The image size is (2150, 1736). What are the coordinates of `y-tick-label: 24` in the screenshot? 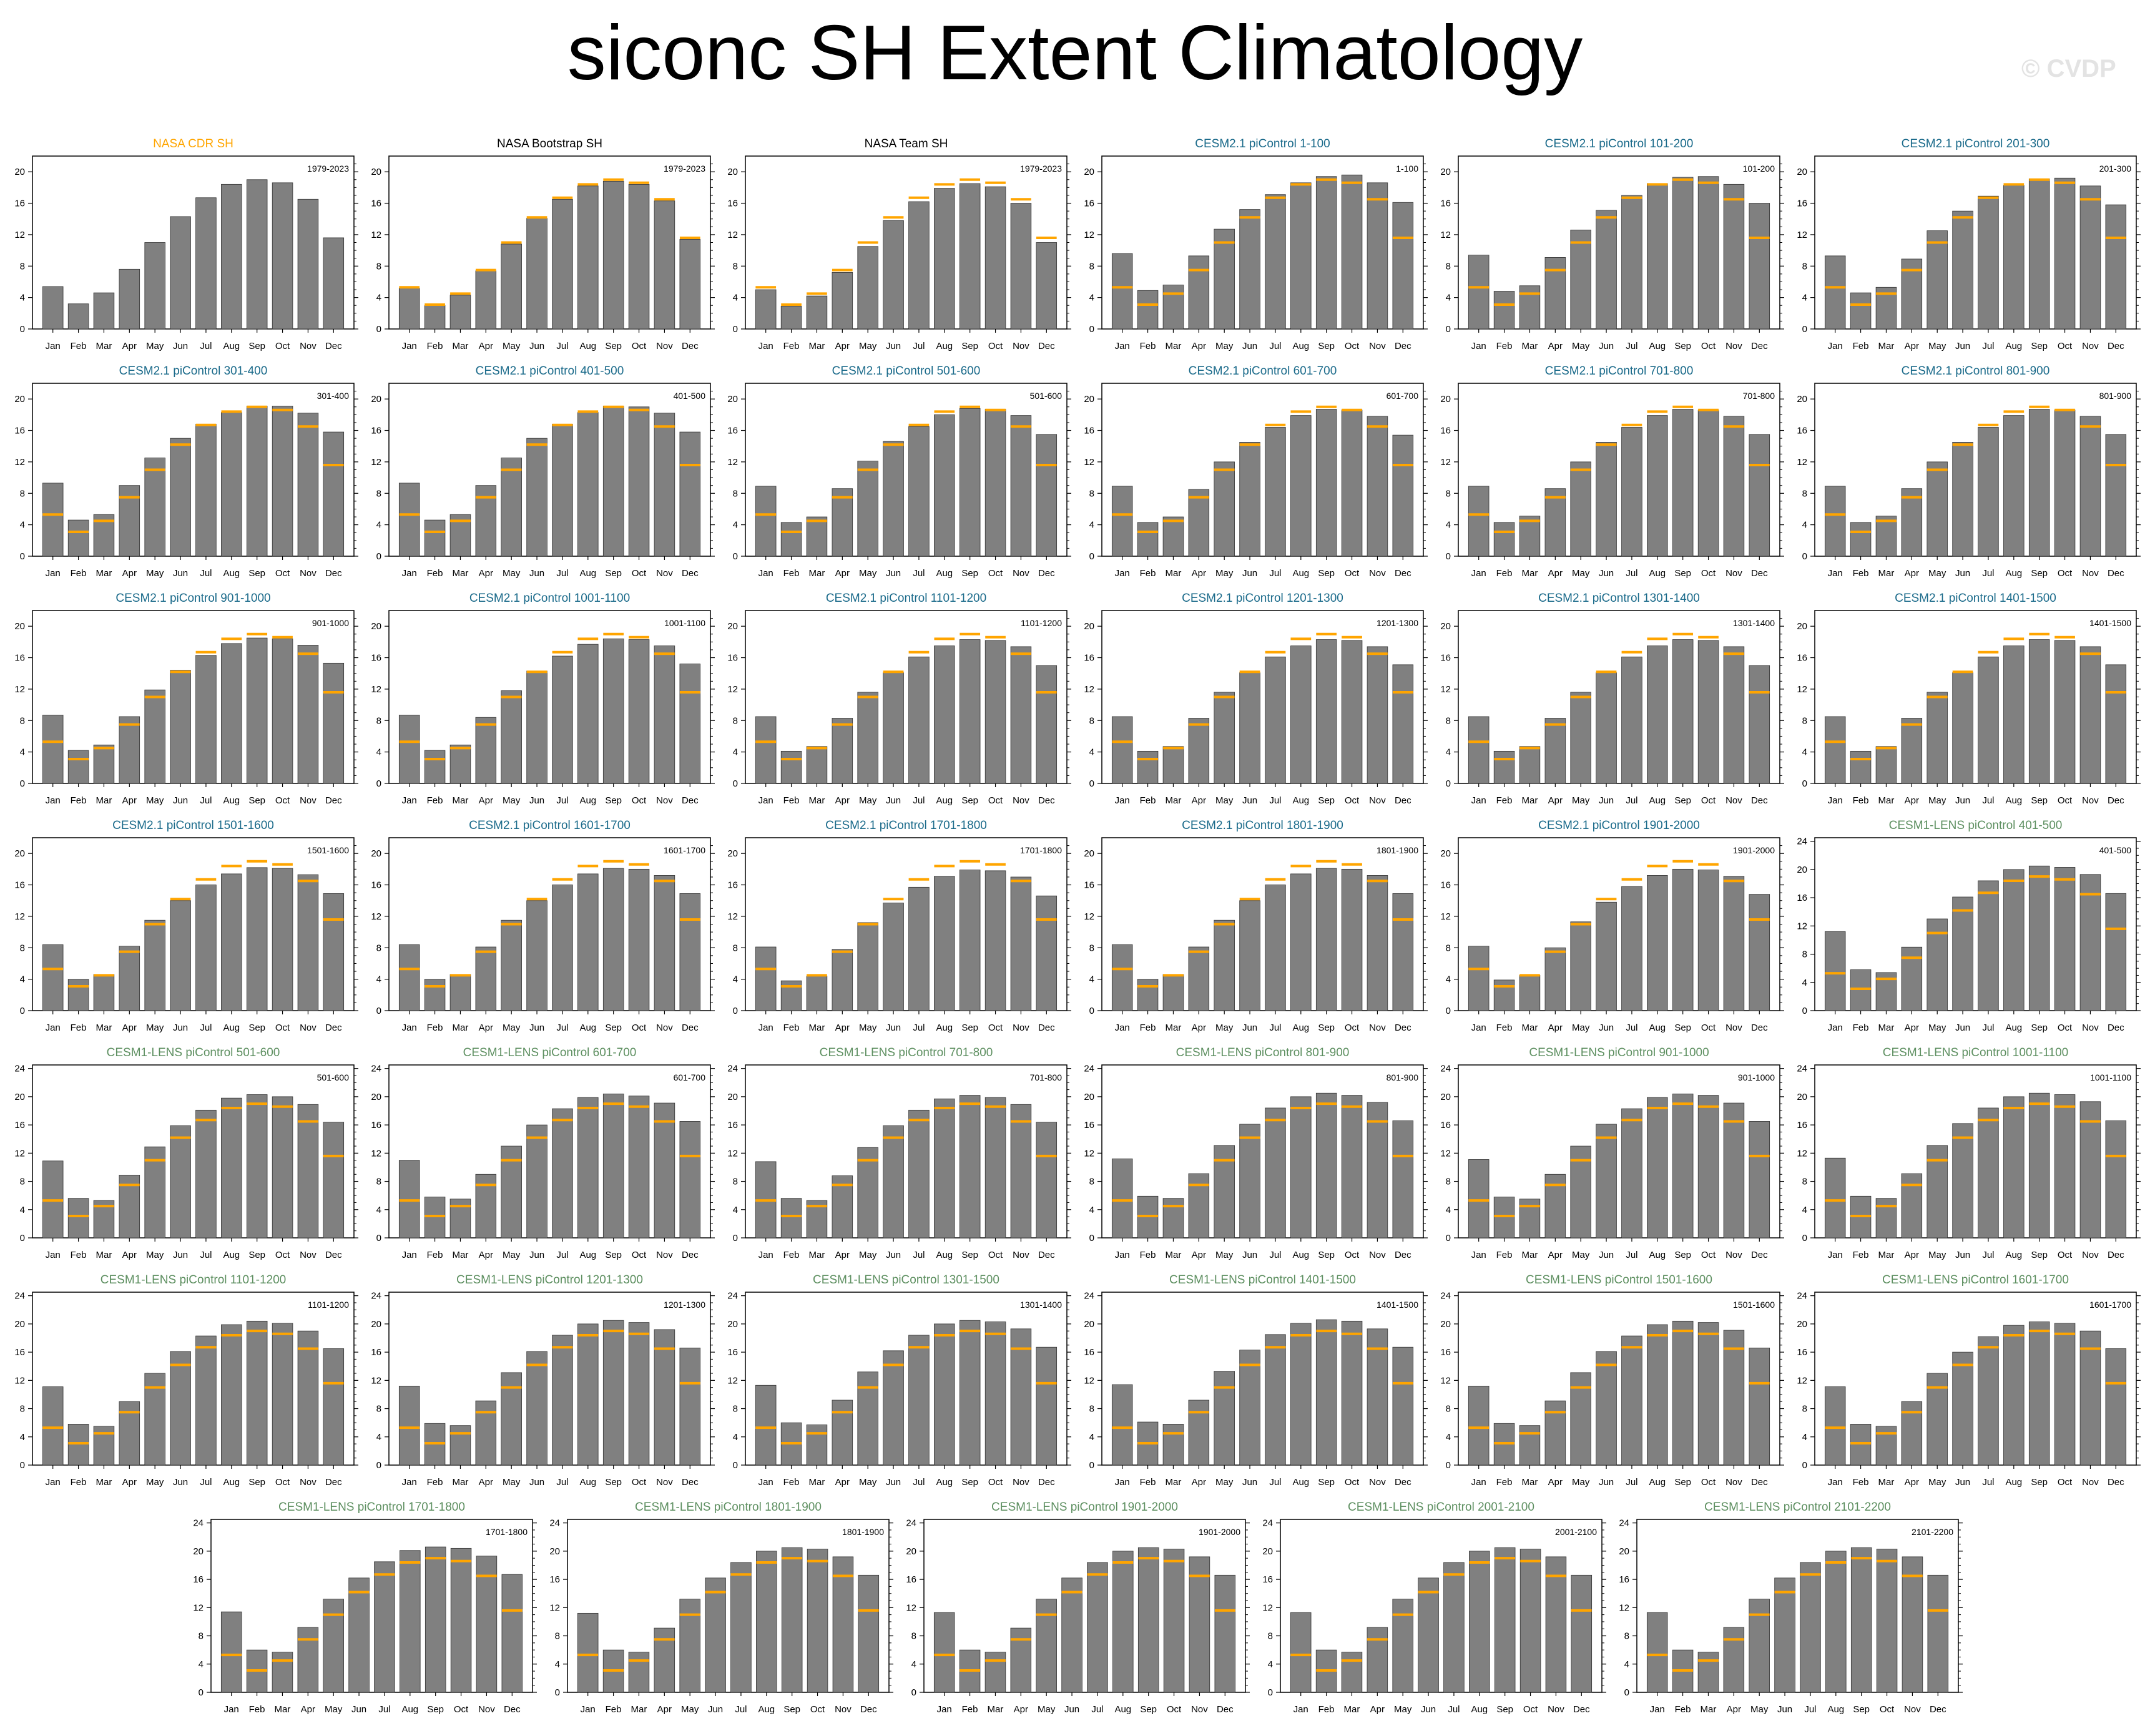 It's located at (732, 1069).